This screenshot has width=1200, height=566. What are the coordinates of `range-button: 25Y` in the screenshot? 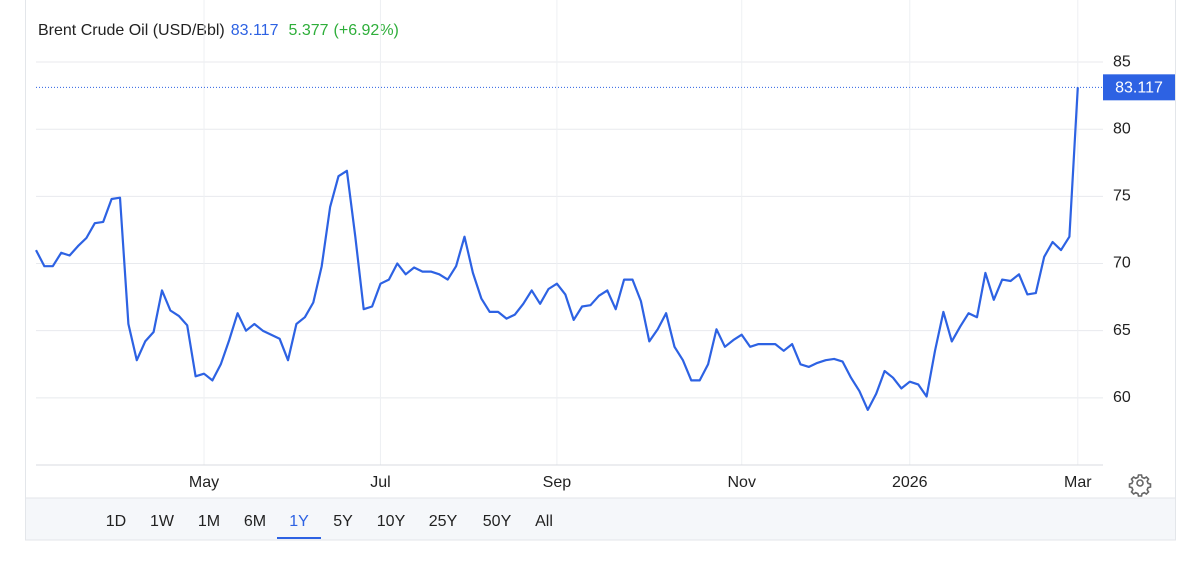 It's located at (443, 521).